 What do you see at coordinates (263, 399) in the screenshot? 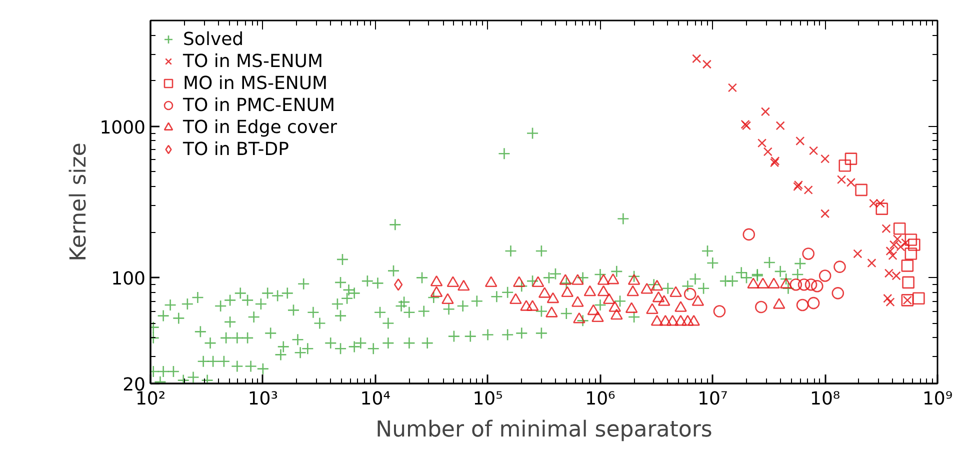
I see `x-tick-label: 10³` at bounding box center [263, 399].